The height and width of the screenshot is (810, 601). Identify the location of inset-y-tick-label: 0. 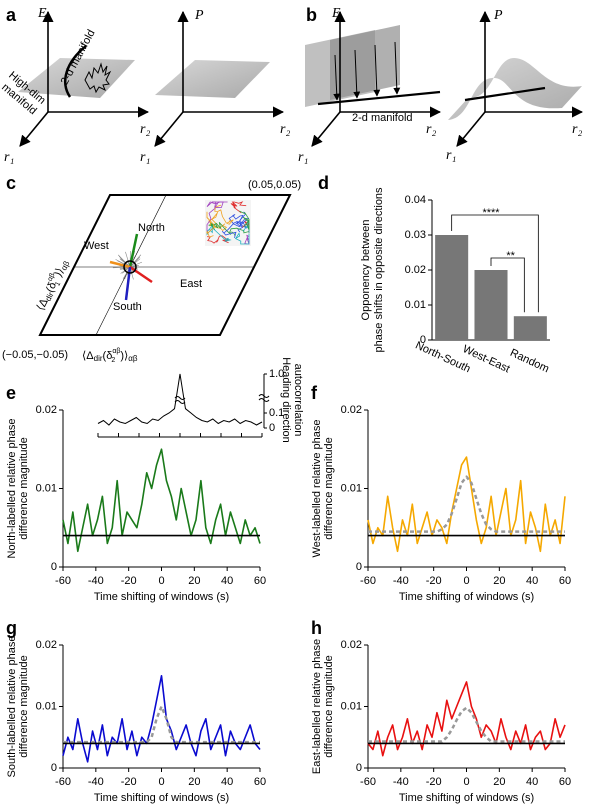
(272, 428).